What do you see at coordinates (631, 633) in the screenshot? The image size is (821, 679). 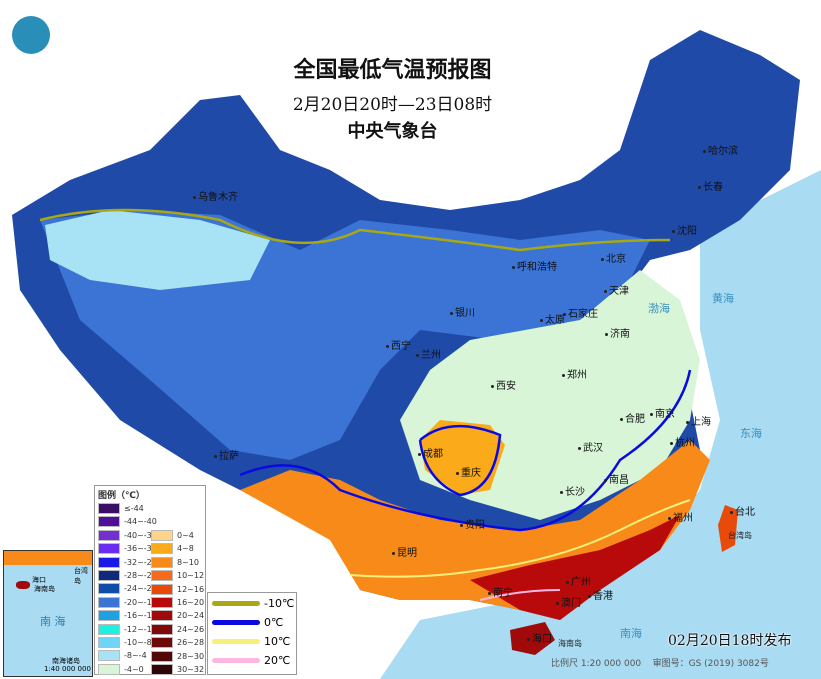 I see `sea-label: 南海` at bounding box center [631, 633].